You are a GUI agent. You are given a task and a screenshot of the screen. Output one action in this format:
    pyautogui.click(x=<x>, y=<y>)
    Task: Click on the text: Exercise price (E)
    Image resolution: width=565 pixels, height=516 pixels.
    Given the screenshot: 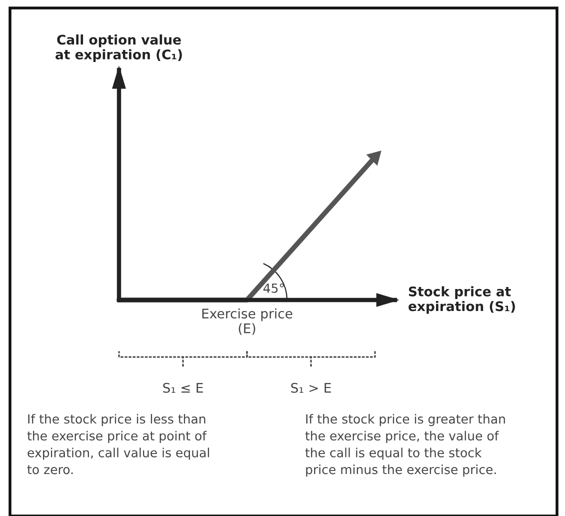 What is the action you would take?
    pyautogui.click(x=247, y=321)
    